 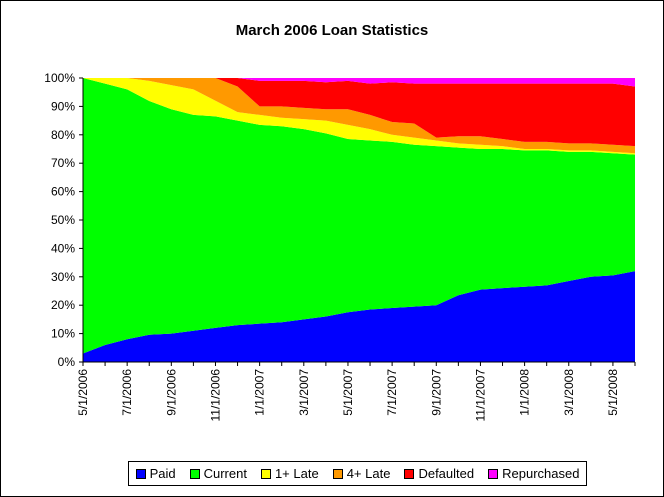 I want to click on legend-label: Current, so click(x=225, y=473).